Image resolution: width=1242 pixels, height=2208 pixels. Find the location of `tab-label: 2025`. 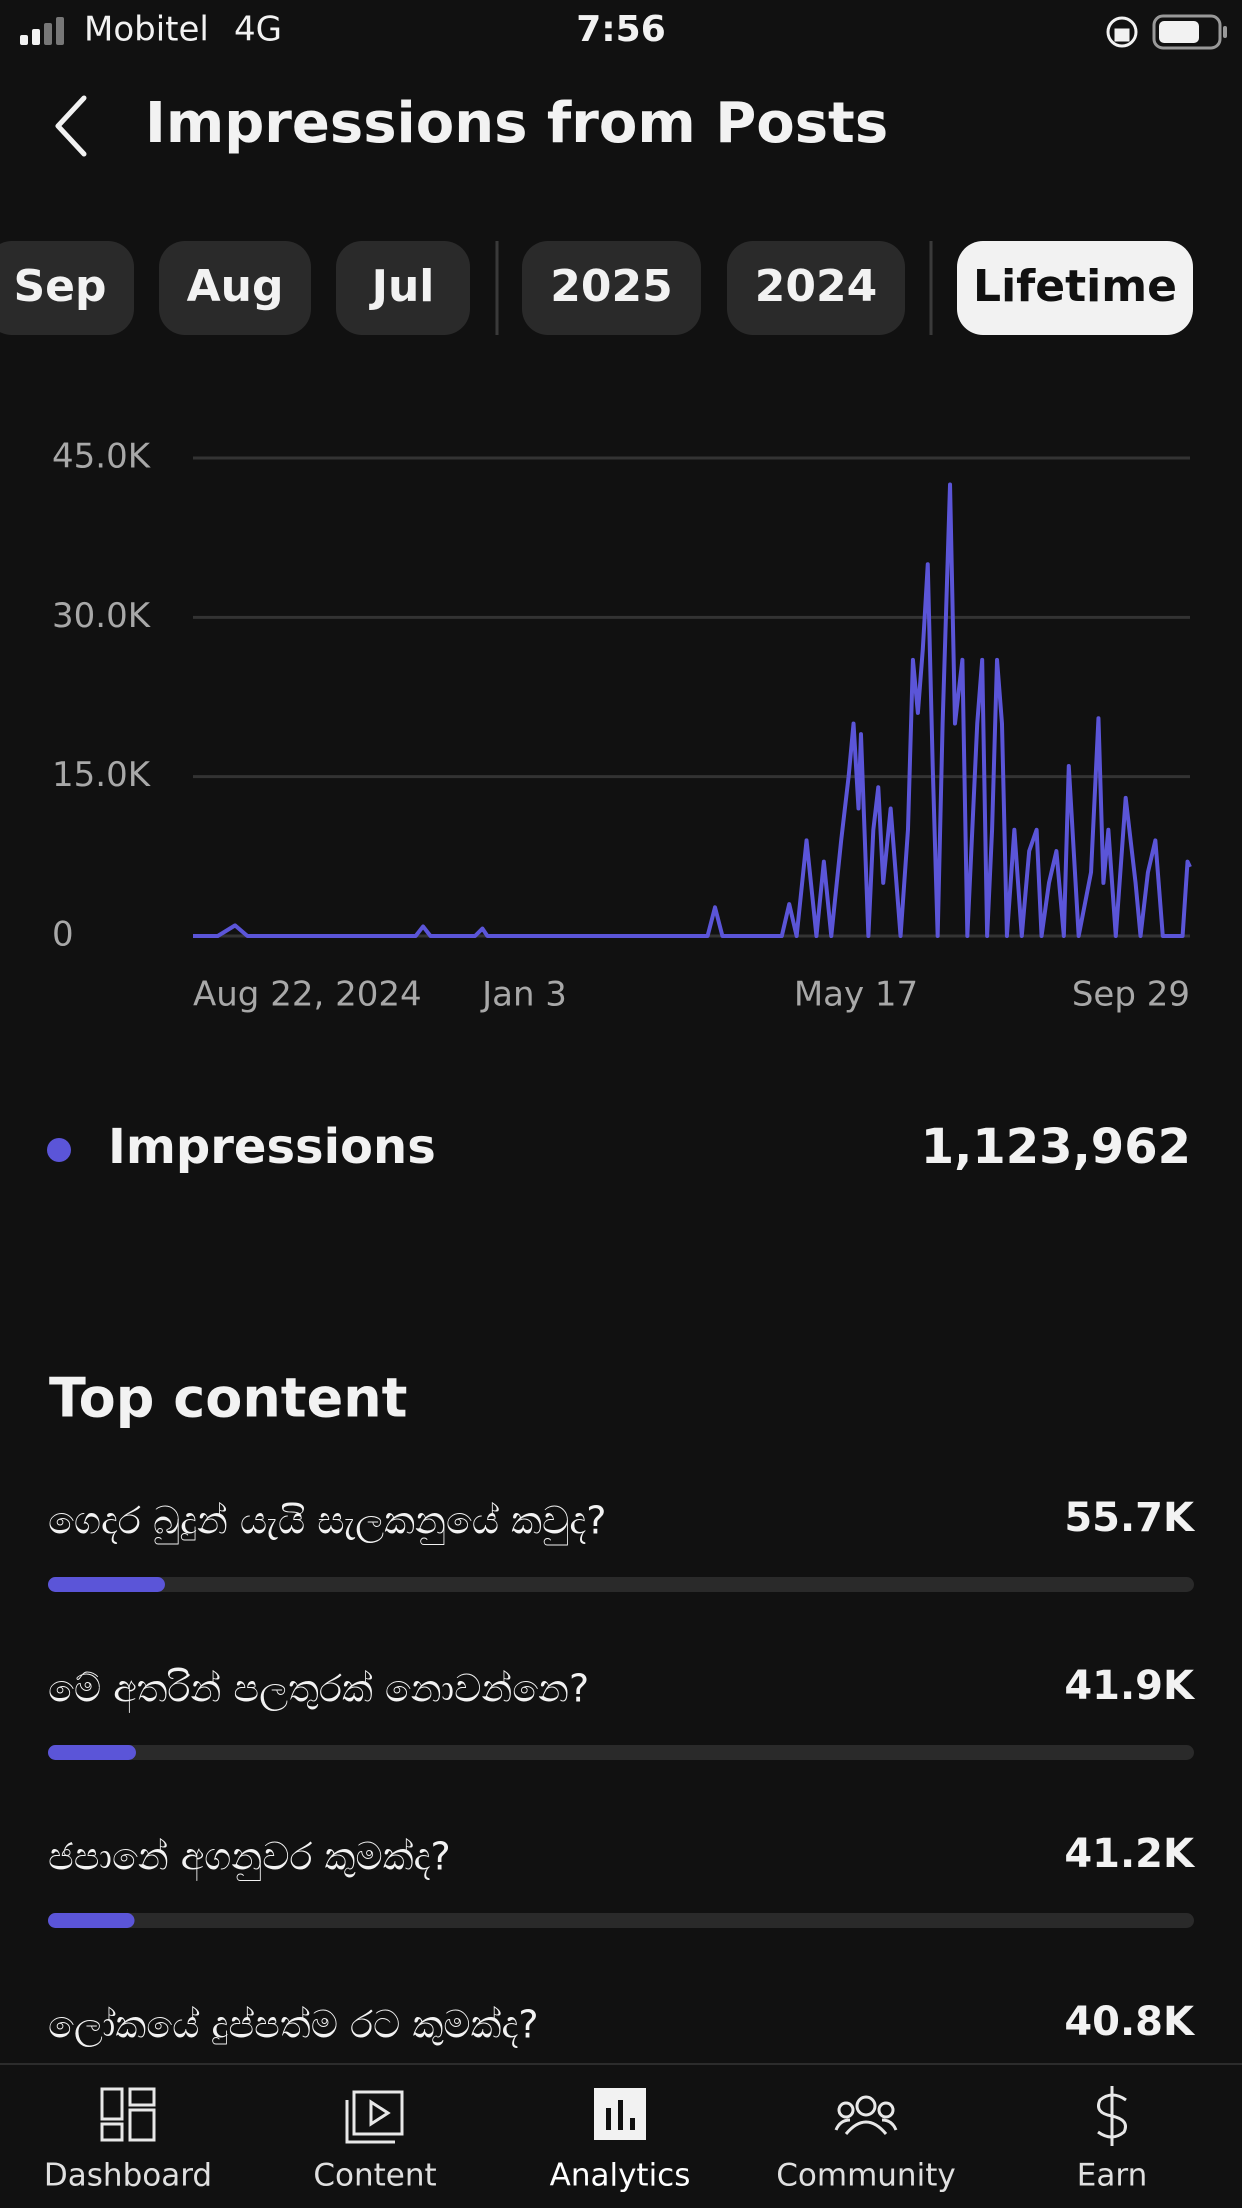

tab-label: 2025 is located at coordinates (611, 286).